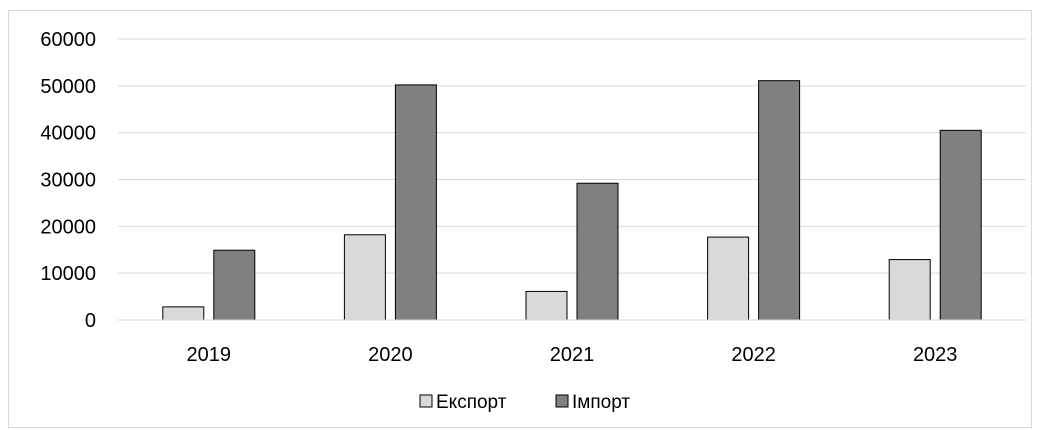 The height and width of the screenshot is (430, 1040). What do you see at coordinates (90, 321) in the screenshot?
I see `y-tick-label: 0` at bounding box center [90, 321].